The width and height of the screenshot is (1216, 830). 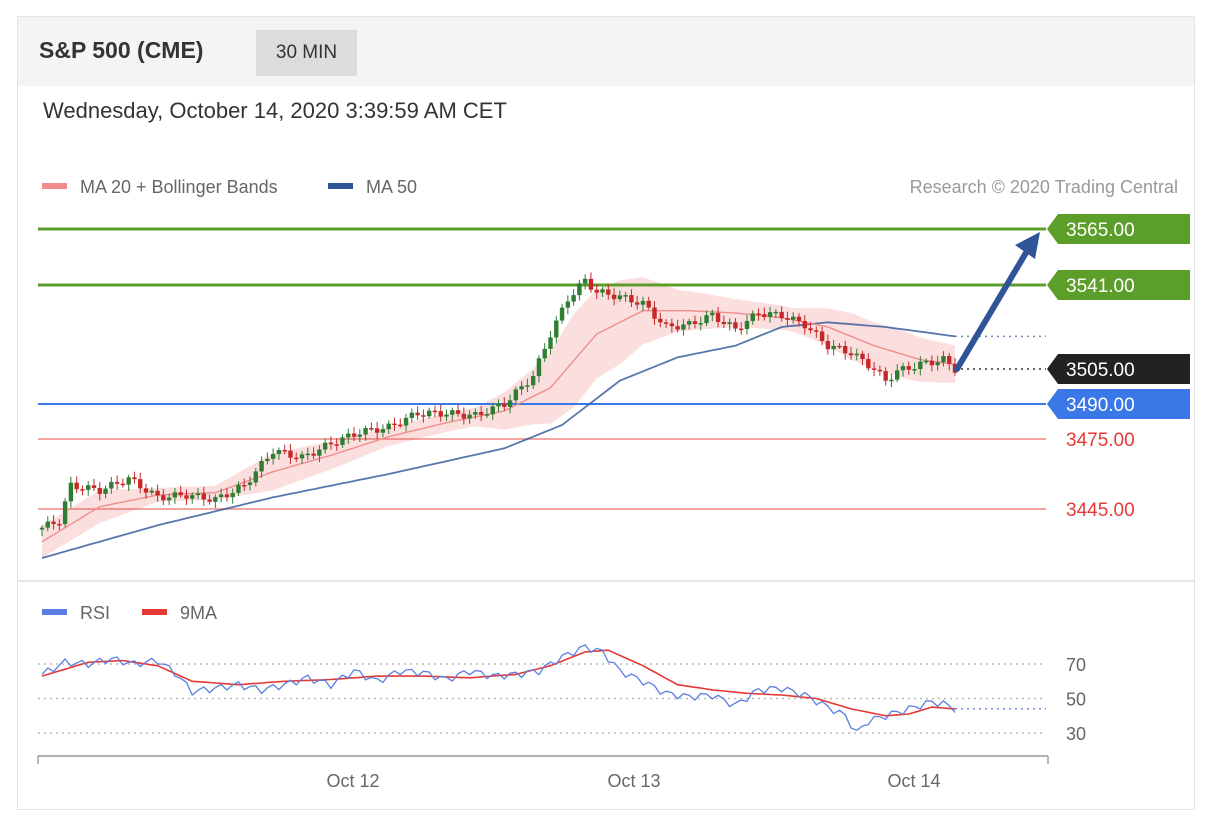 What do you see at coordinates (1118, 404) in the screenshot?
I see `level-tag-3490.00` at bounding box center [1118, 404].